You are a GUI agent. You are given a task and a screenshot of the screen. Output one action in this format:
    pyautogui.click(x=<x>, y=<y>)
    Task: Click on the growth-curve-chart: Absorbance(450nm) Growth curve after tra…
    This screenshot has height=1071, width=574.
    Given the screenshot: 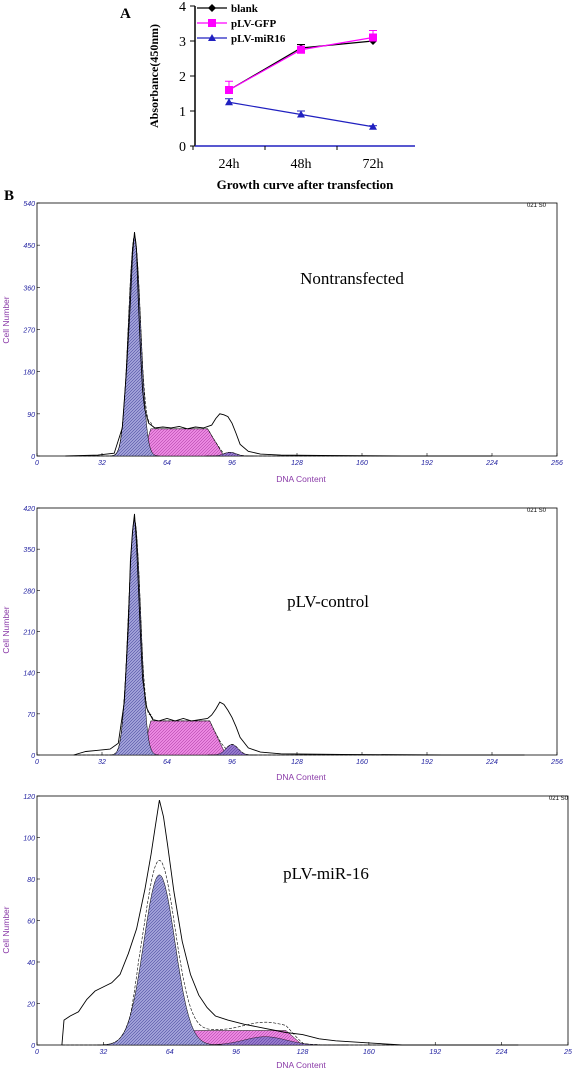 What is the action you would take?
    pyautogui.click(x=281, y=96)
    